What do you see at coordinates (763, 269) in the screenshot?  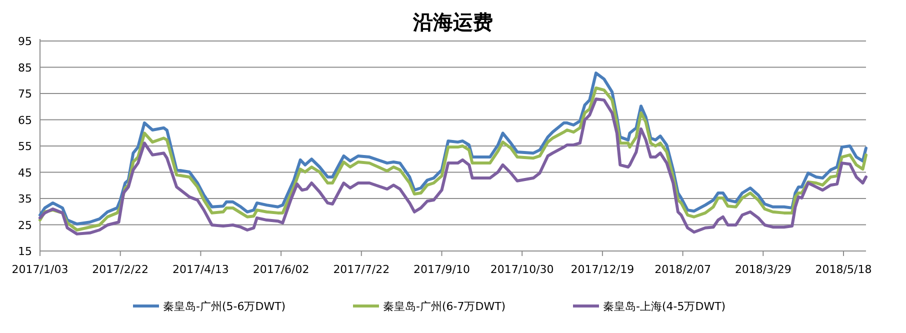 I see `x-tick-label: 2018/3/29` at bounding box center [763, 269].